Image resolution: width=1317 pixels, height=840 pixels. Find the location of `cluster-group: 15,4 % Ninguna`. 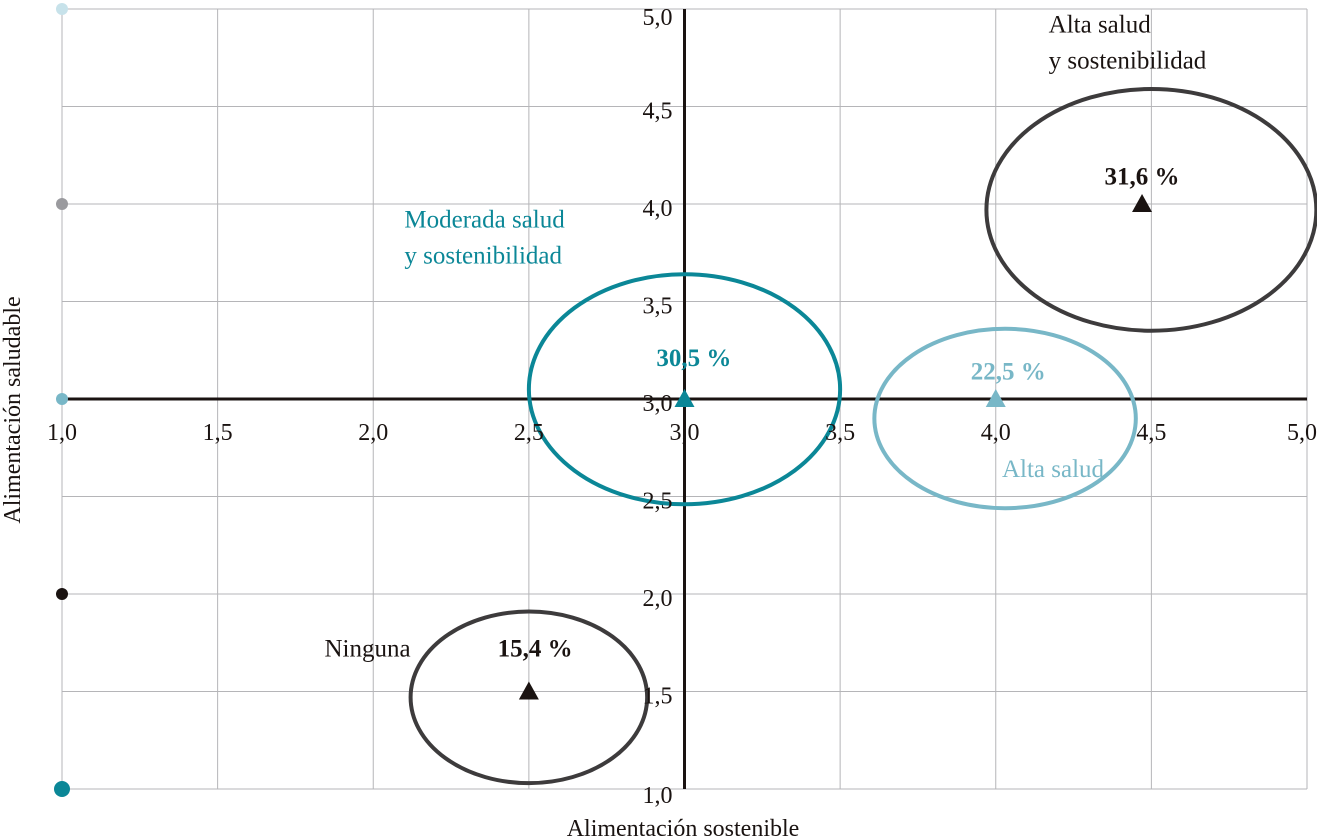

cluster-group: 15,4 % Ninguna is located at coordinates (487, 697).